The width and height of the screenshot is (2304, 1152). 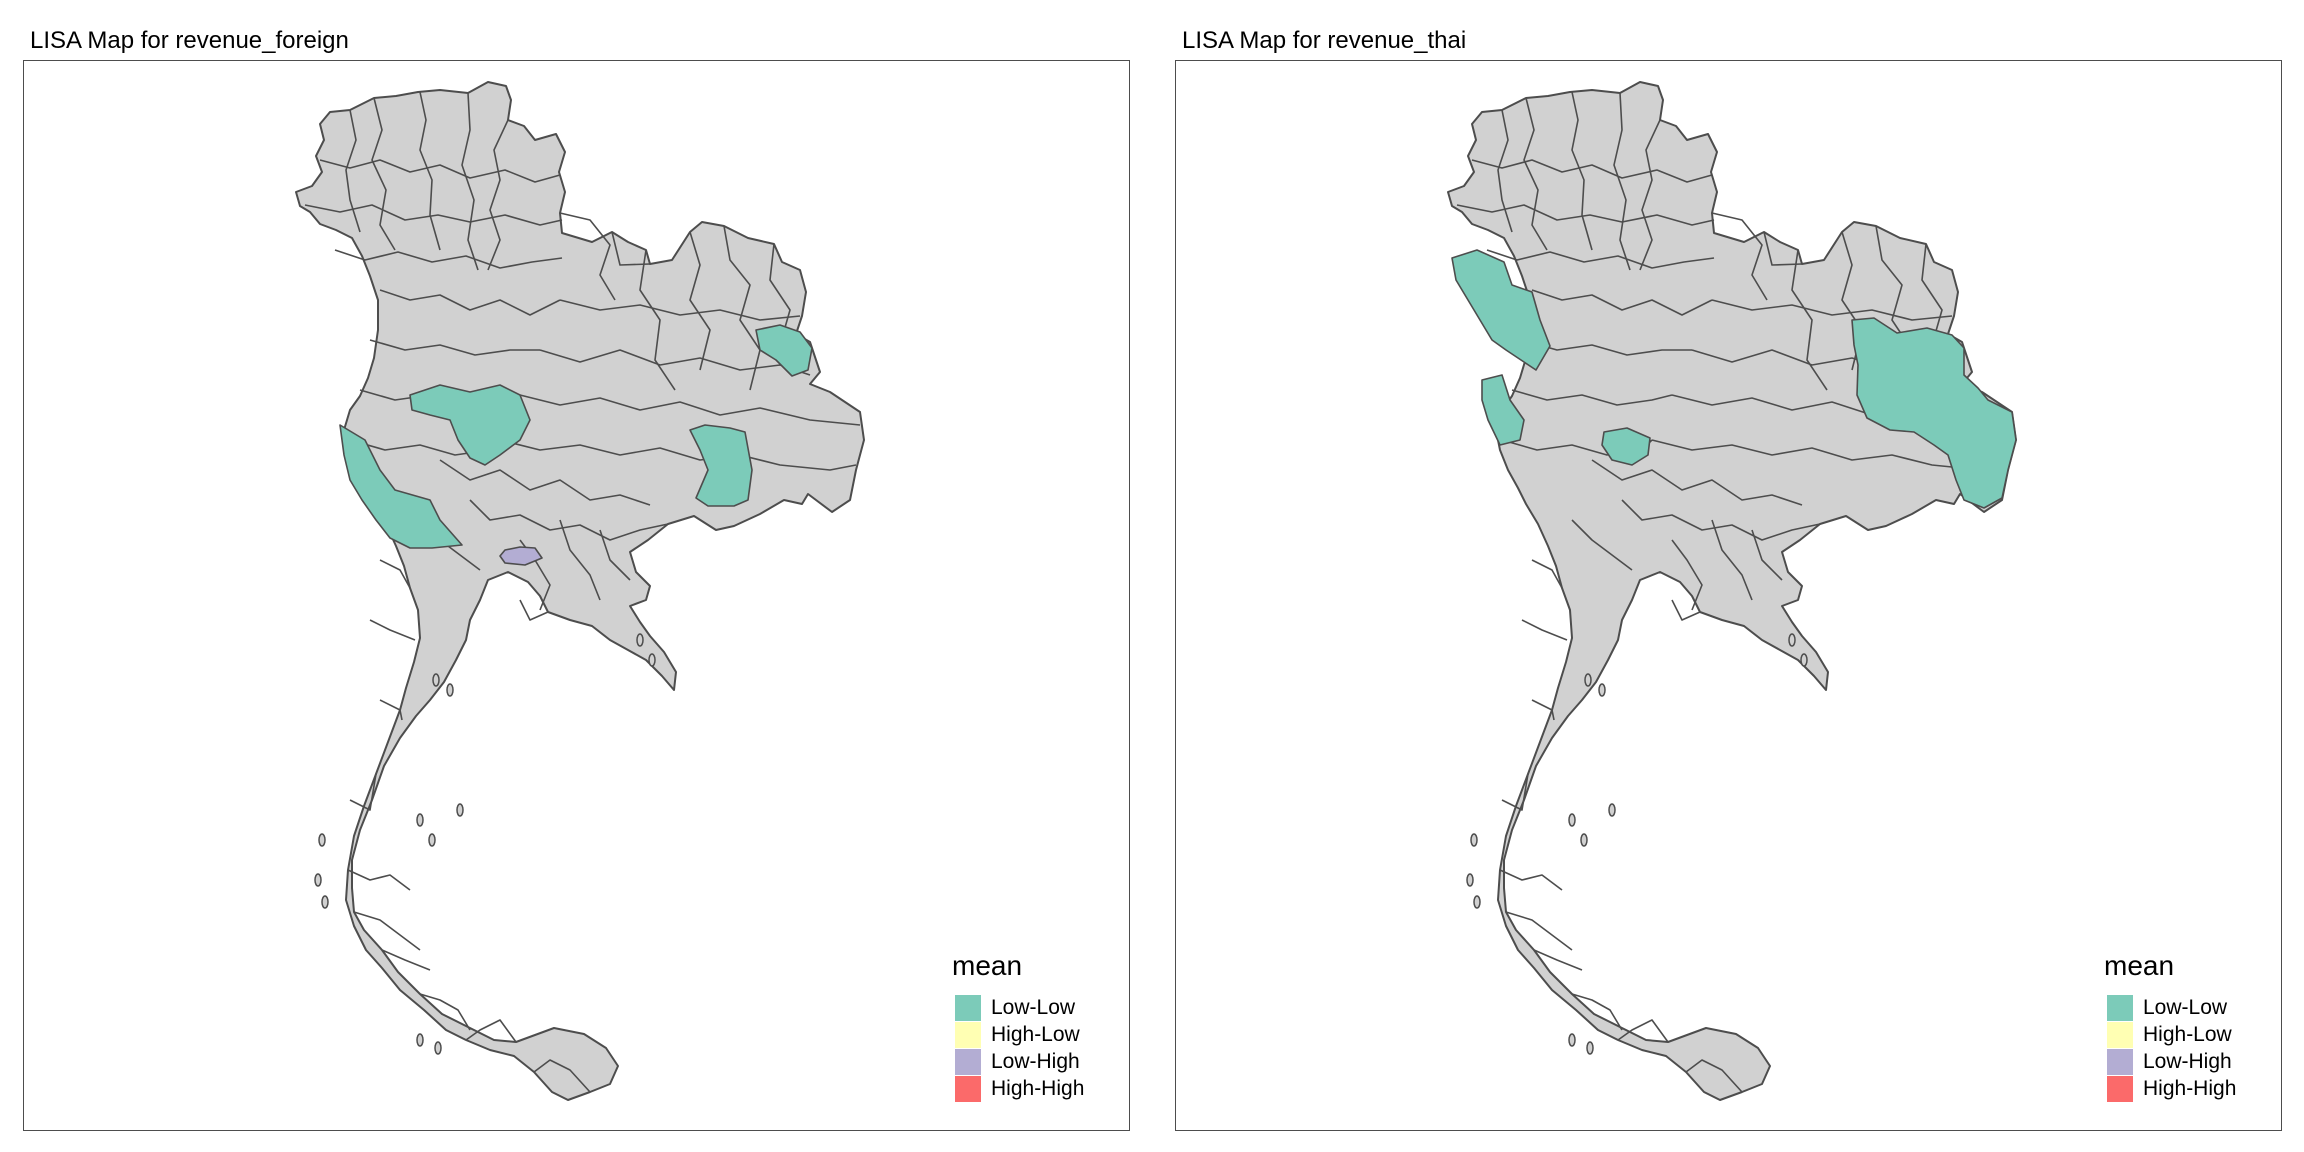 What do you see at coordinates (1033, 1007) in the screenshot?
I see `legend-label: Low-Low` at bounding box center [1033, 1007].